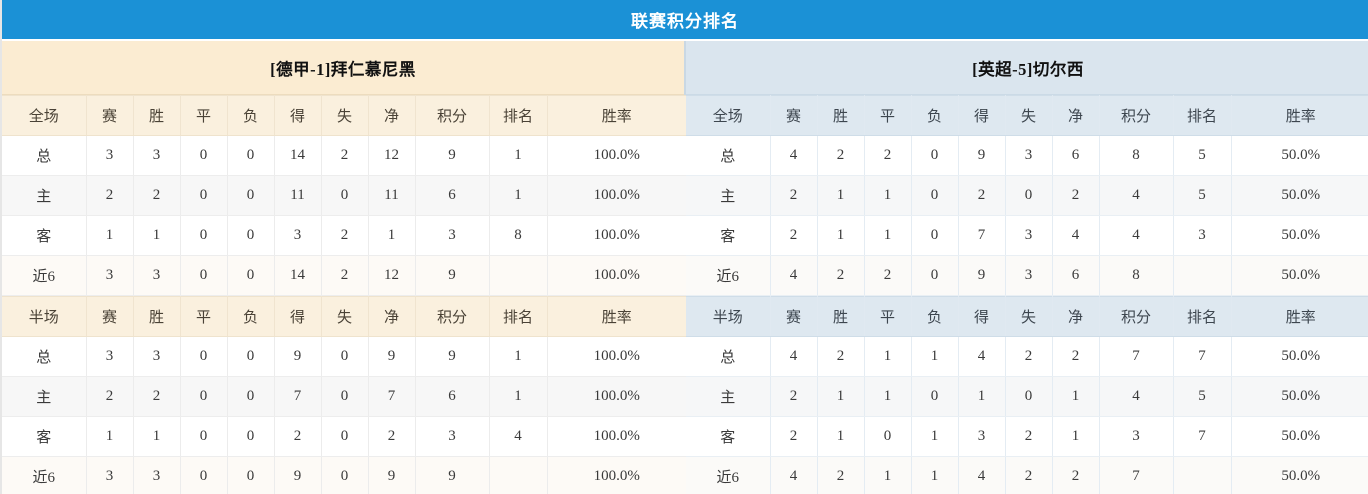  I want to click on table-row: 近6 3 3 0 0 14 2 12 9 100.0%, so click(344, 275).